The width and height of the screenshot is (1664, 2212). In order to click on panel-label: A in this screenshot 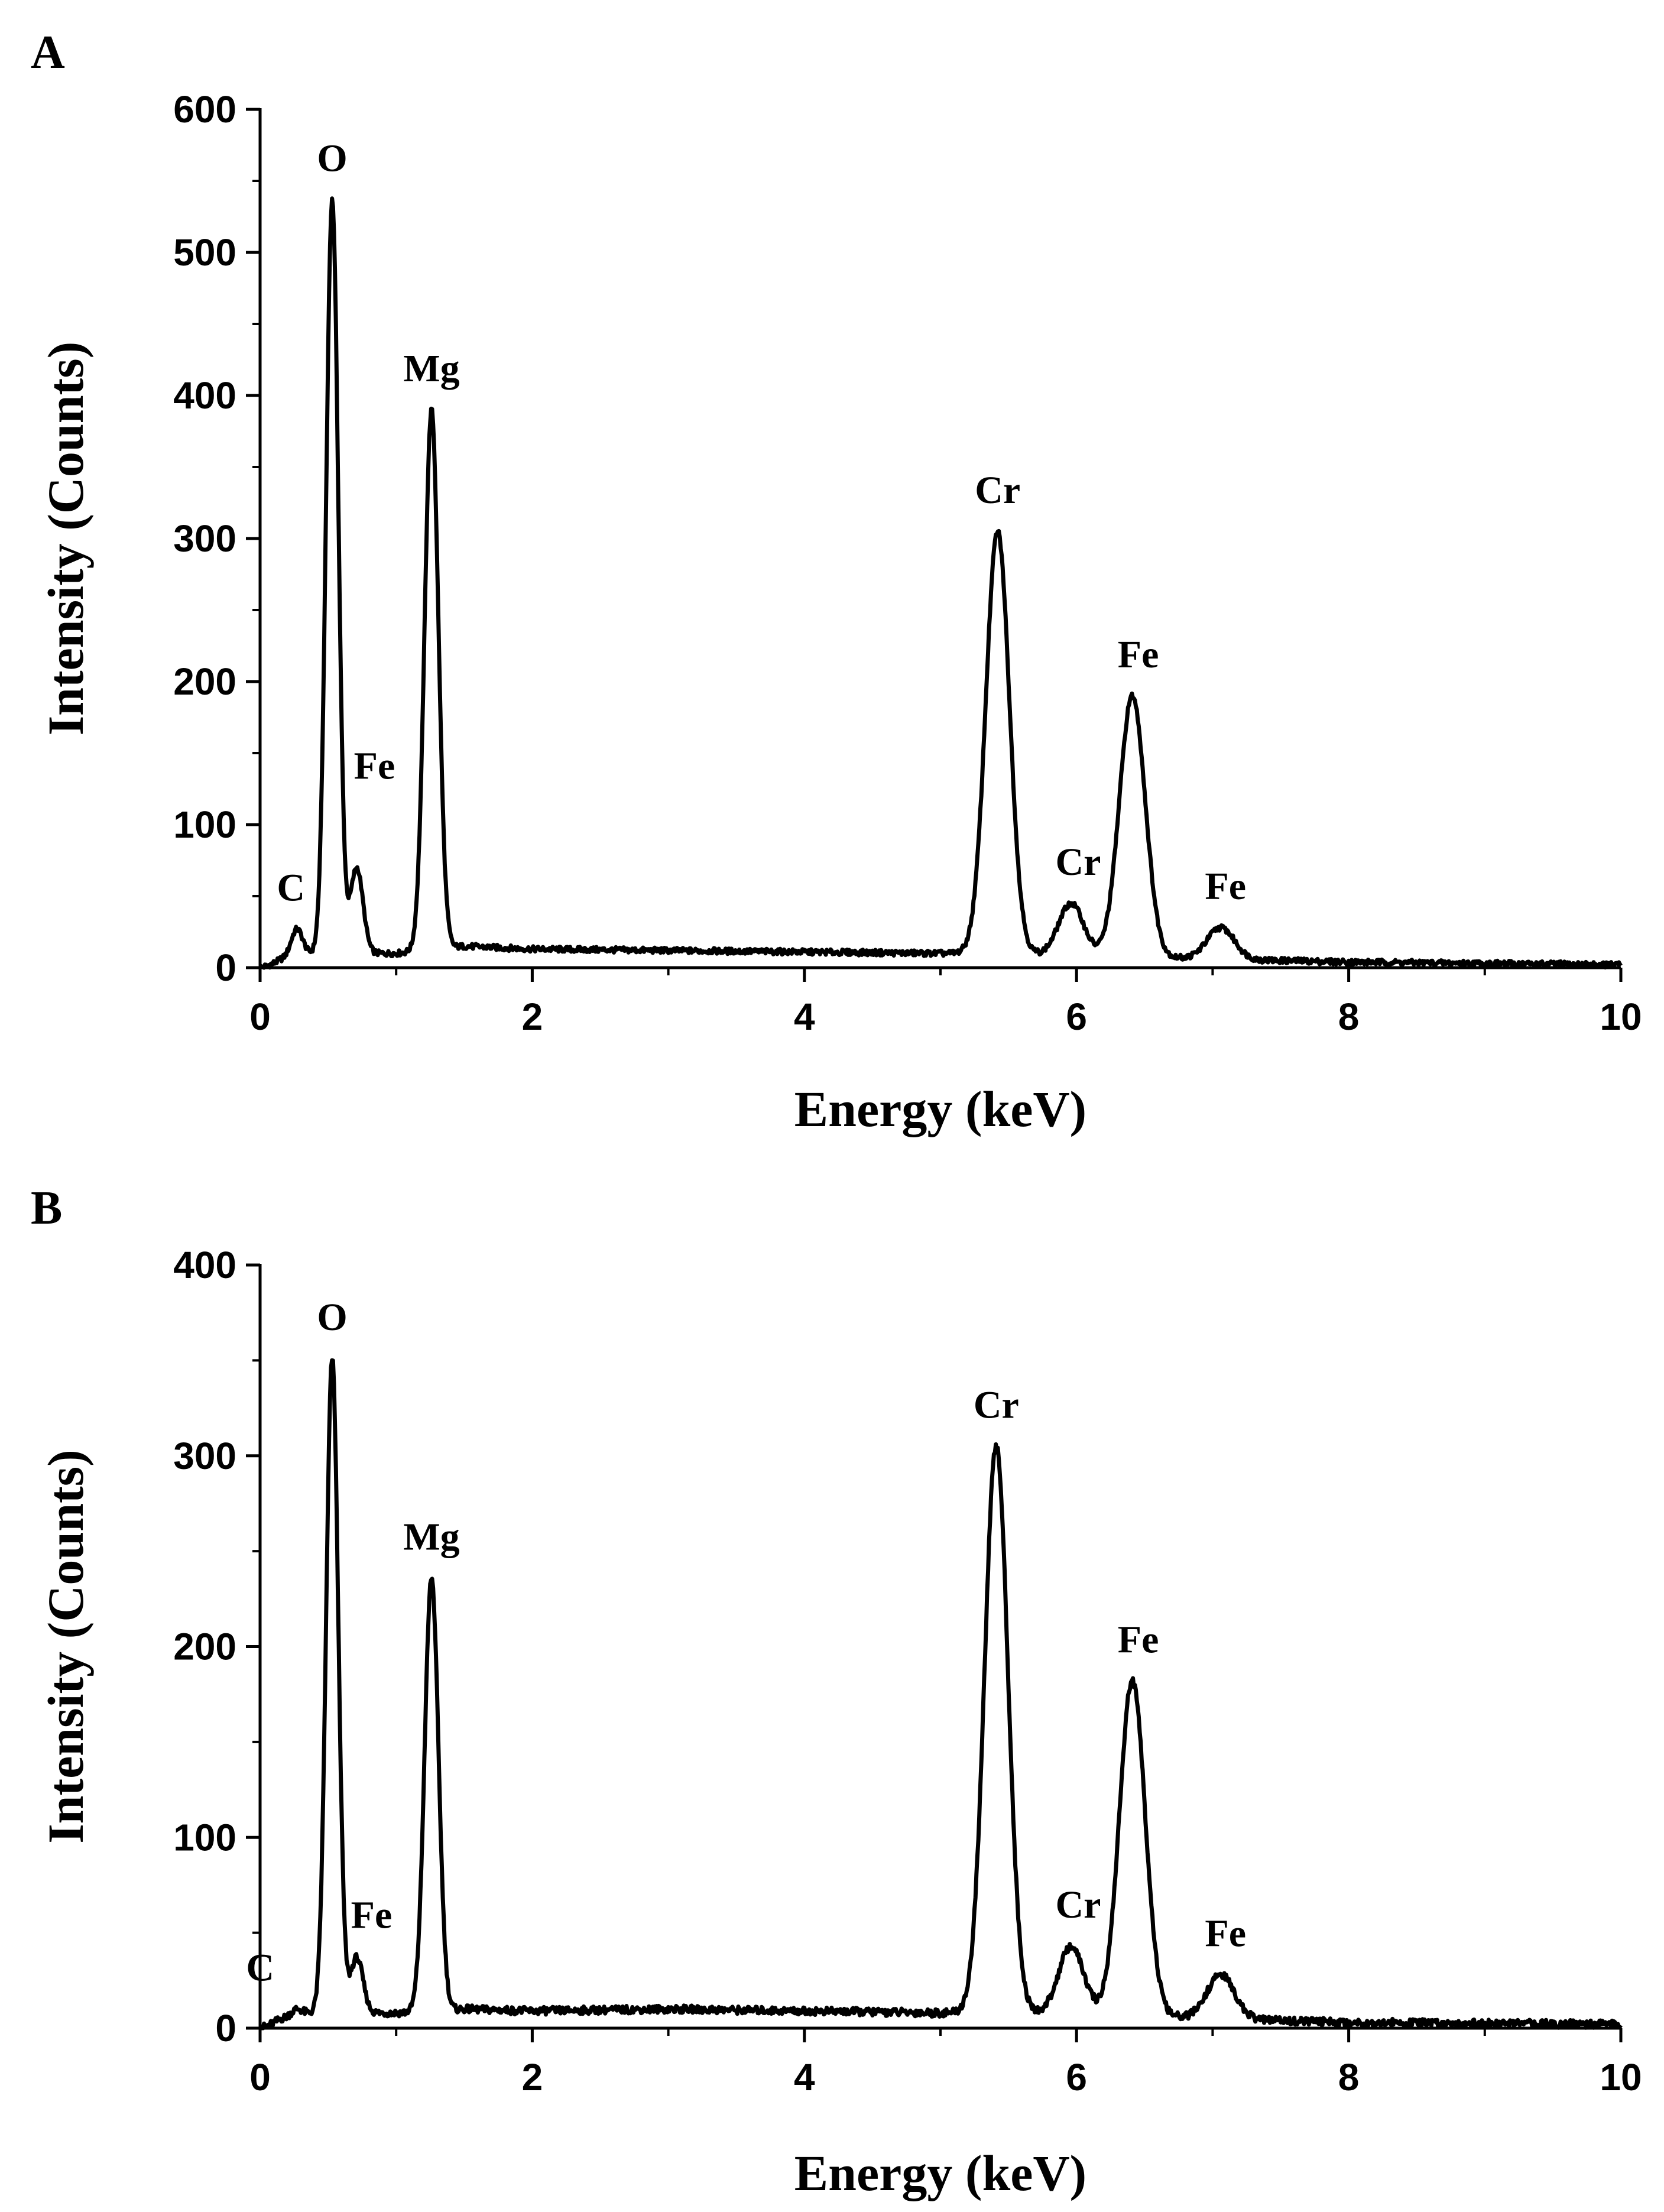, I will do `click(48, 53)`.